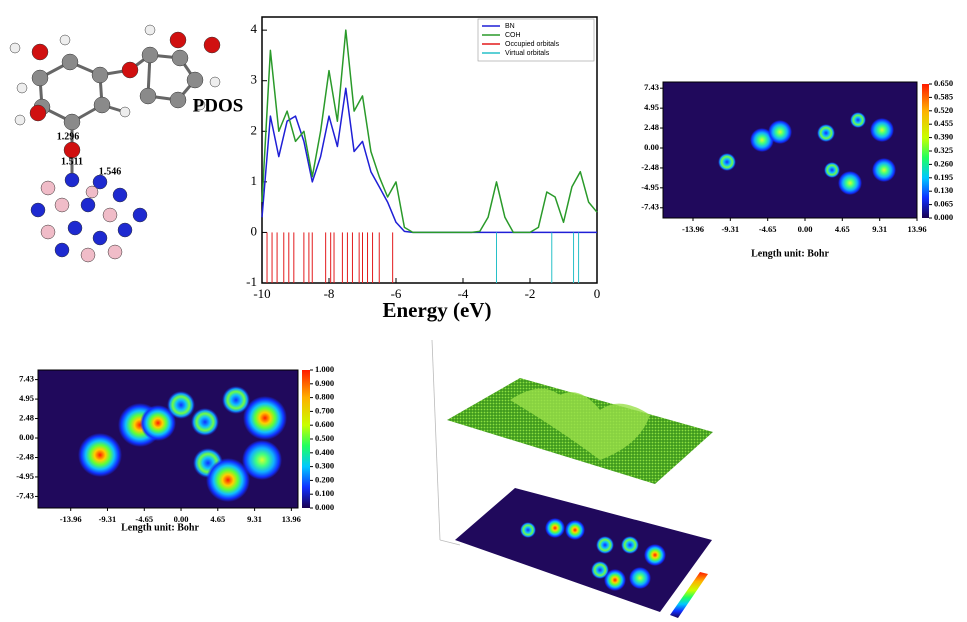 This screenshot has height=622, width=967. I want to click on x-tick-label: -10, so click(261, 293).